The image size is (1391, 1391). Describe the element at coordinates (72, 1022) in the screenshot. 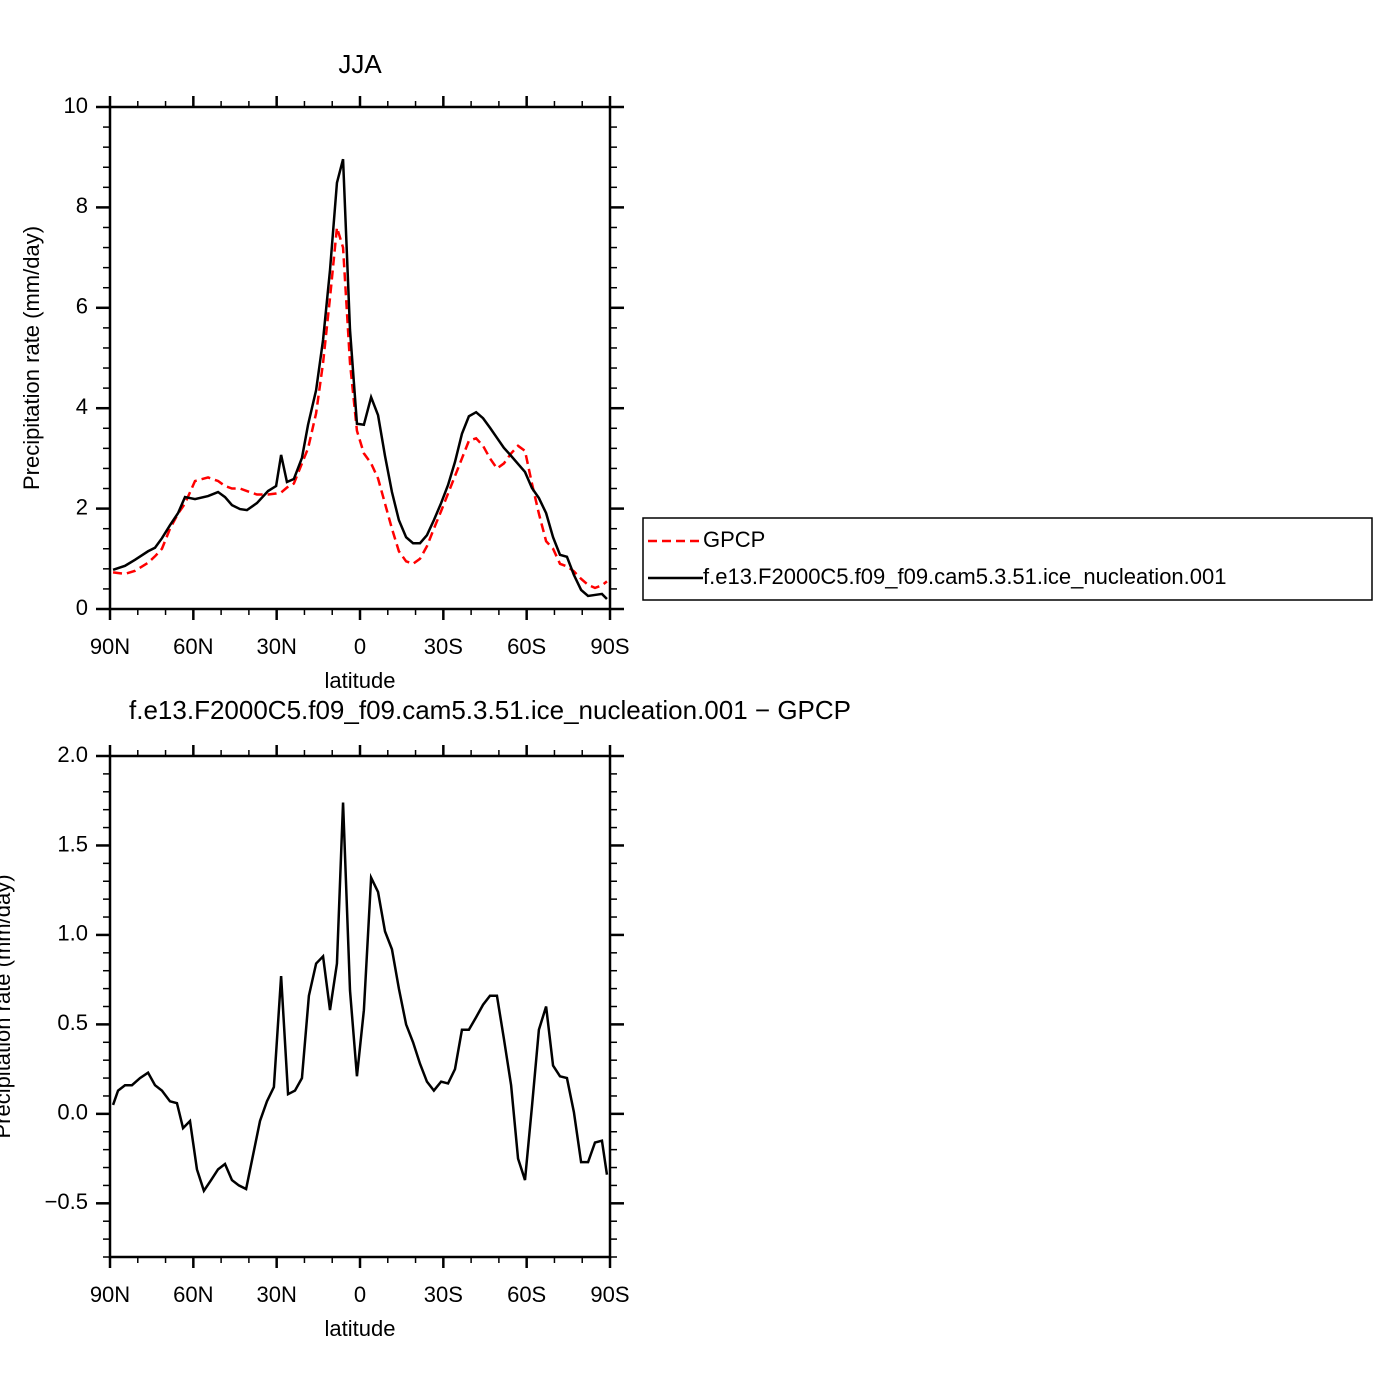

I see `y-tick-label: 0.5` at that location.